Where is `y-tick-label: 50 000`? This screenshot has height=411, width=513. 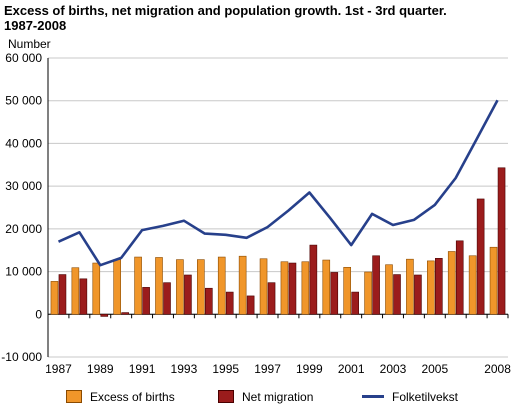
y-tick-label: 50 000 is located at coordinates (23, 101).